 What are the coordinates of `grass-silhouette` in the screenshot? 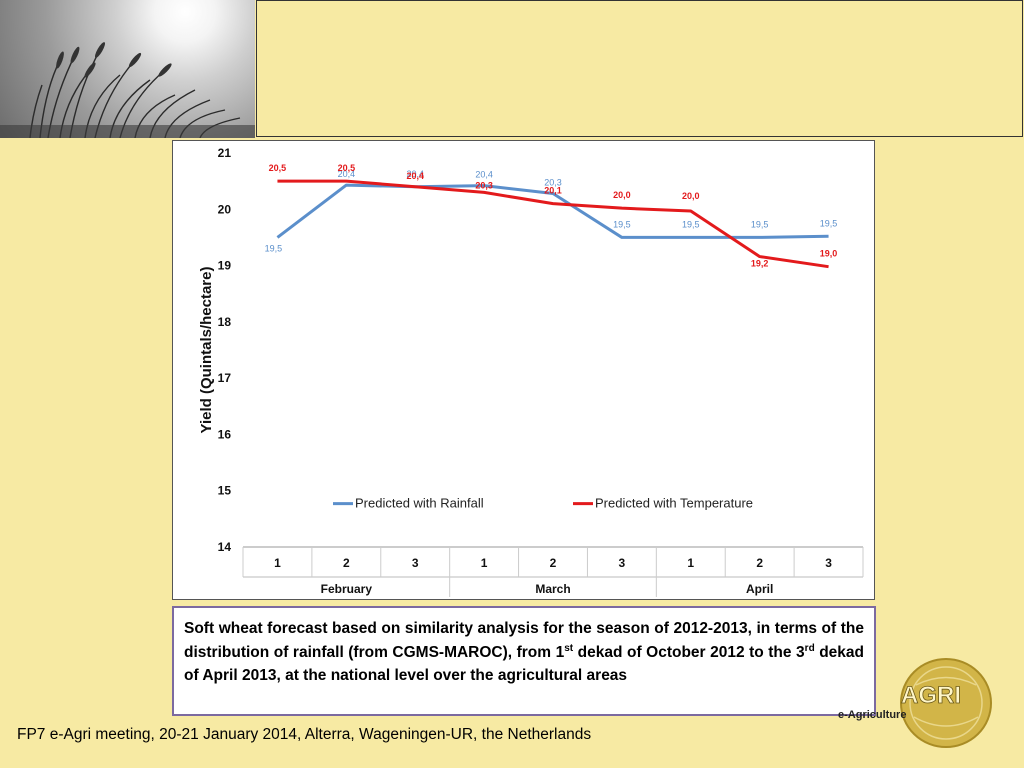 It's located at (127, 90).